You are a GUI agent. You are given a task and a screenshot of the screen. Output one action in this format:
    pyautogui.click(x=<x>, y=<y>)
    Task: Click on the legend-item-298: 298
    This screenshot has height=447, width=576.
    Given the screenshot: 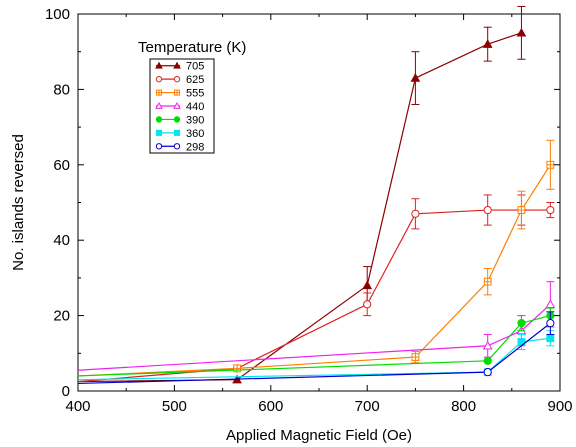 What is the action you would take?
    pyautogui.click(x=179, y=147)
    